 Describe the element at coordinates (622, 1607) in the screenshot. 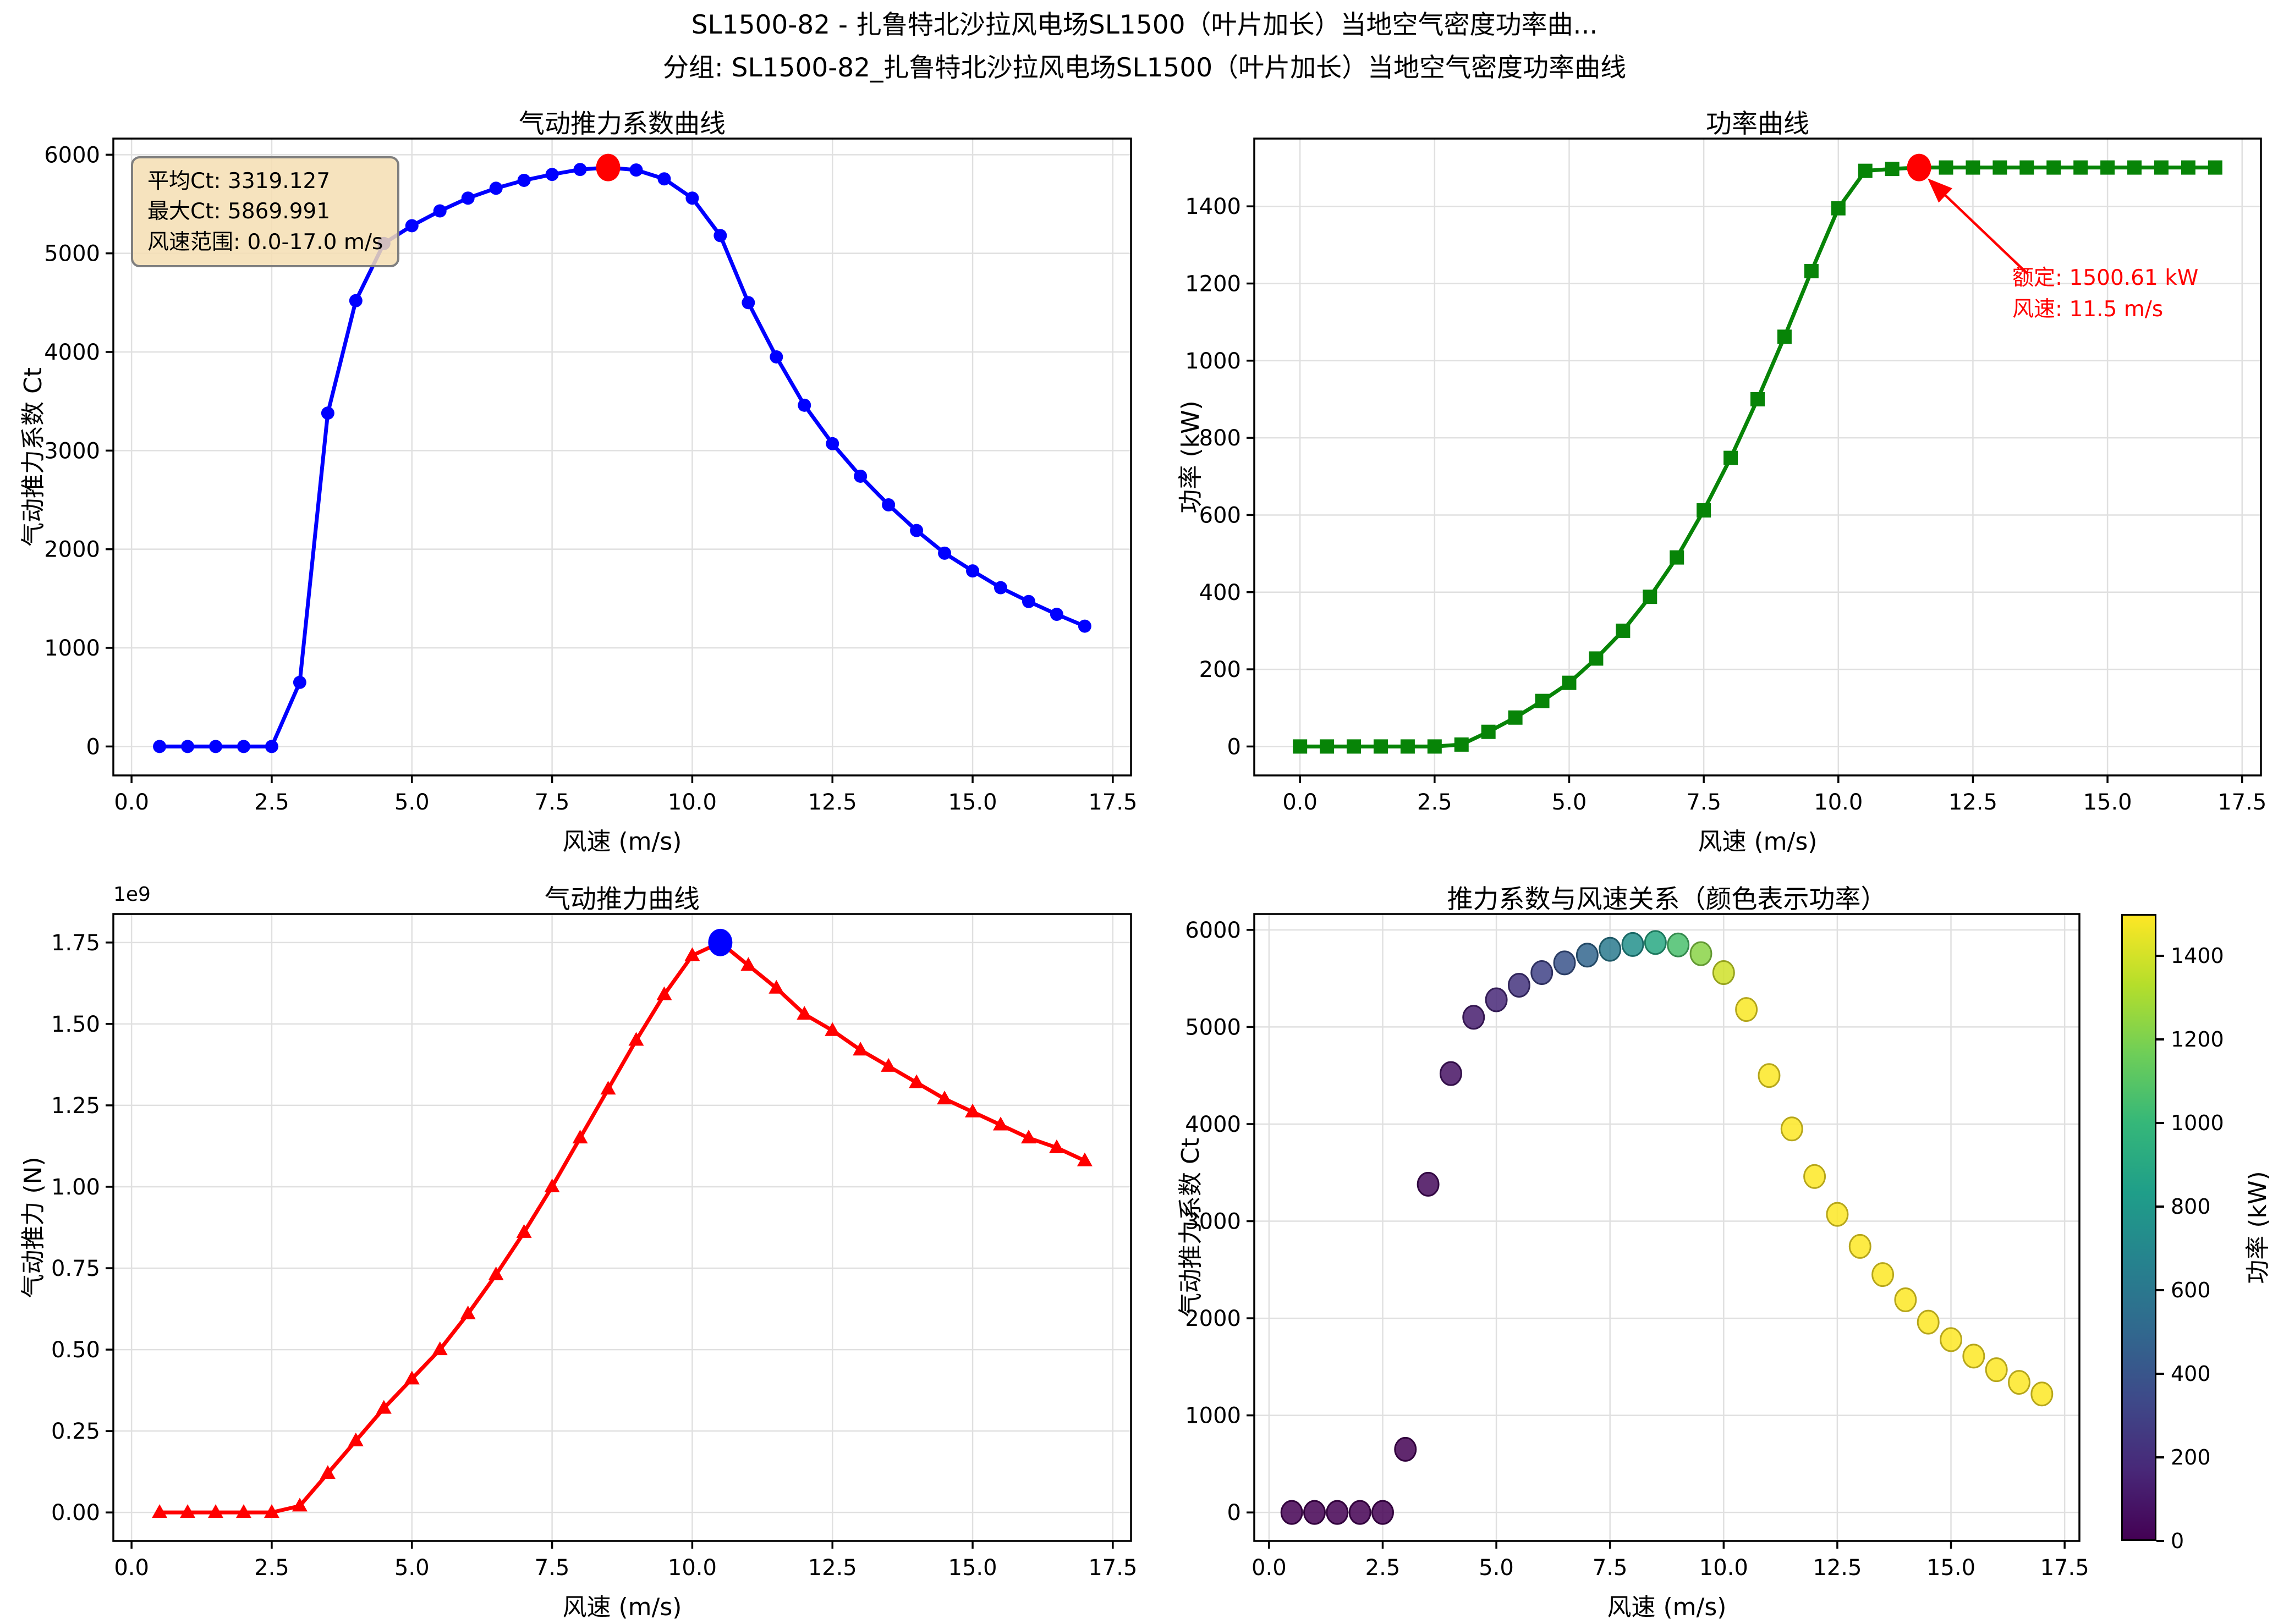

I see `xaxis-label-thrust-curve: 风速 (m/s)` at that location.